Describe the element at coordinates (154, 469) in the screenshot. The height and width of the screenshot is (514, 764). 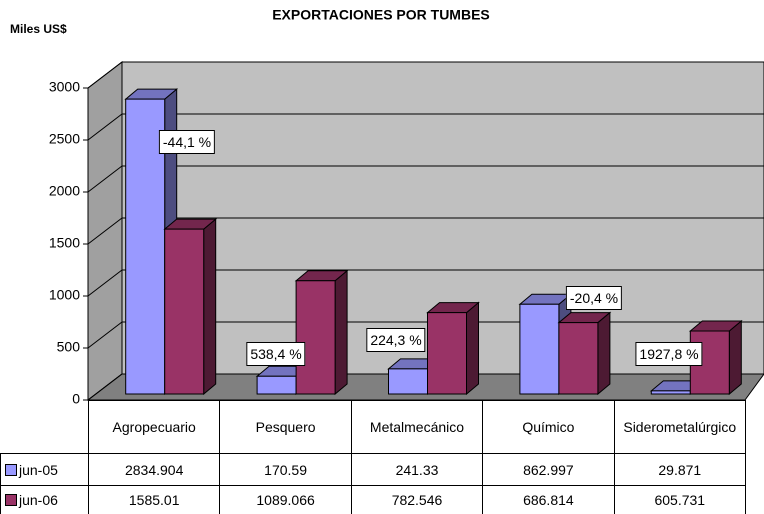
I see `table-value: 2834.904` at that location.